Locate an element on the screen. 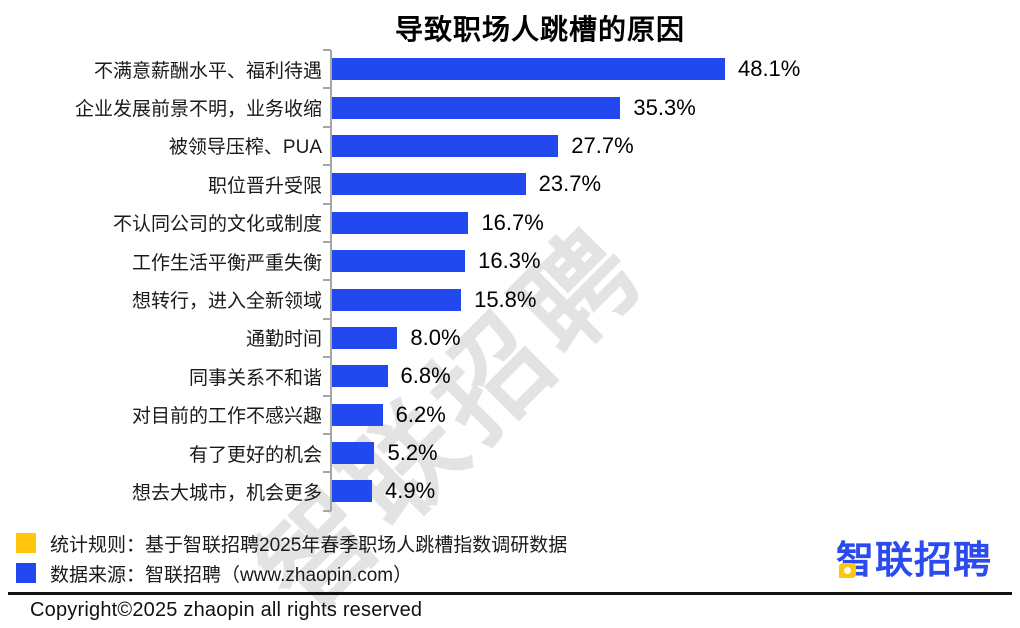  category-label: 不满意薪酬水平、福利待遇 is located at coordinates (207, 71).